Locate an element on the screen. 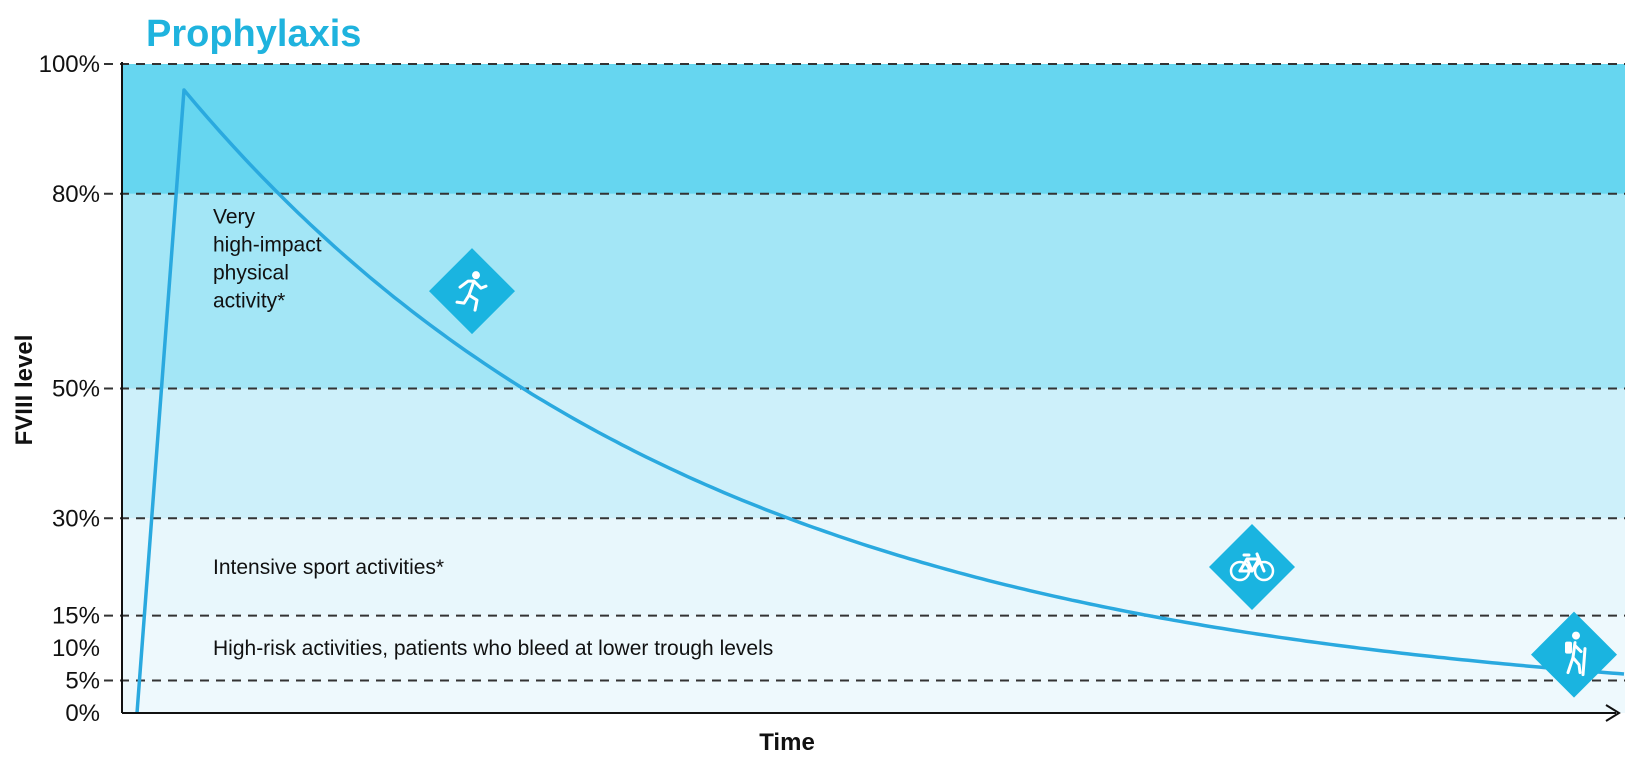 This screenshot has width=1625, height=762. band-annotation-line: Intensive sport activities* is located at coordinates (328, 567).